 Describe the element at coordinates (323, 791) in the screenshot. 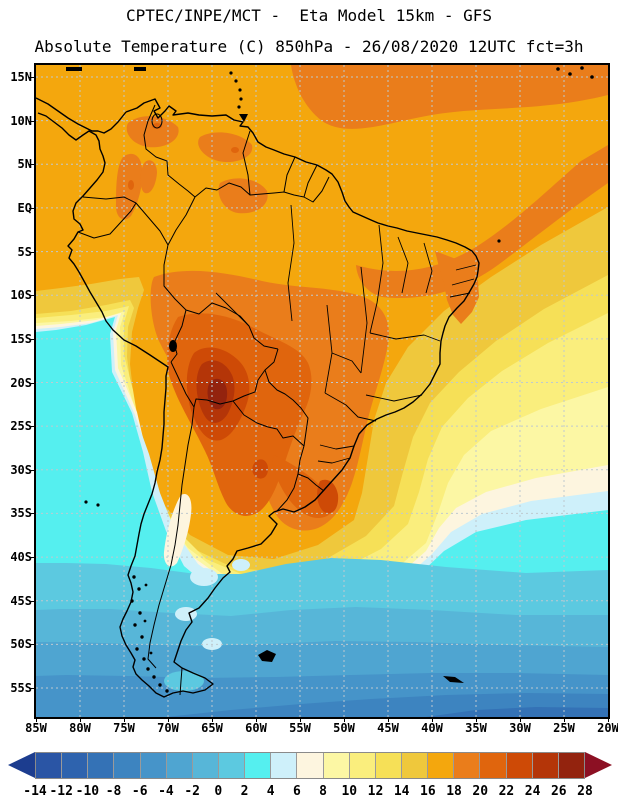

I see `colorbar-tick-label: 8` at that location.